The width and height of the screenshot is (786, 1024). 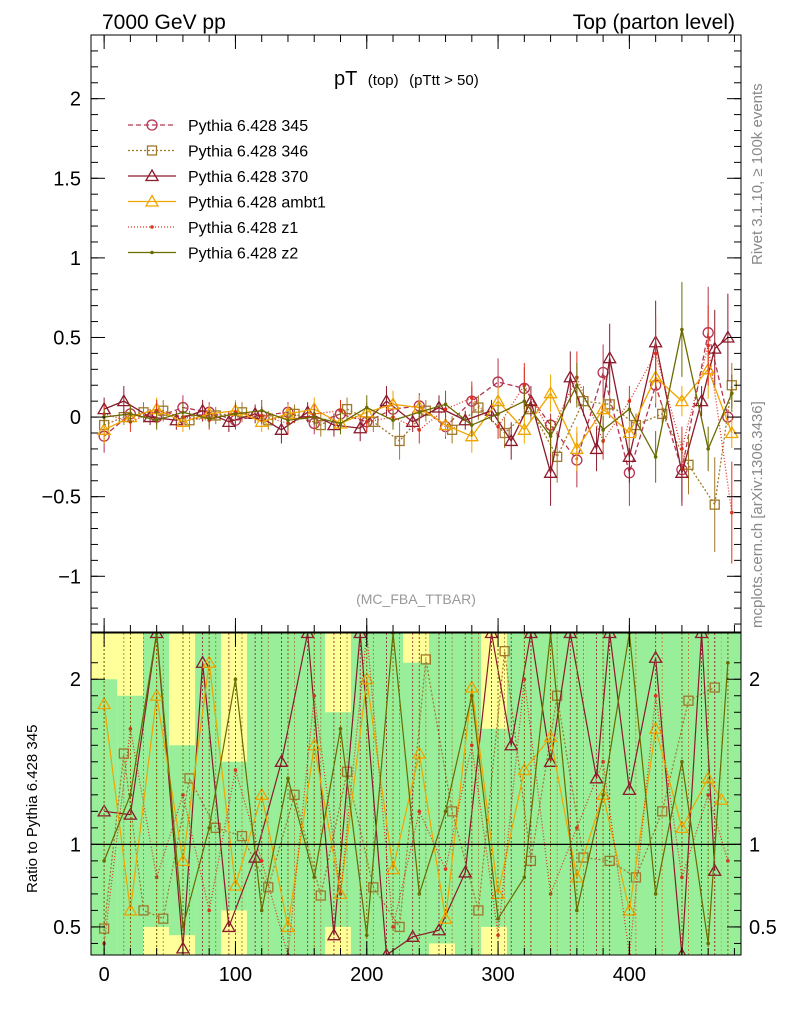 What do you see at coordinates (366, 975) in the screenshot?
I see `x-tick-label: 200` at bounding box center [366, 975].